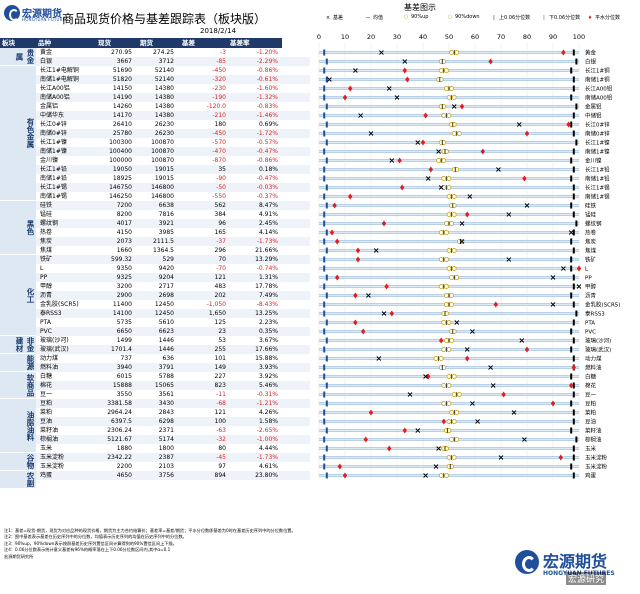 This screenshot has width=640, height=594. I want to click on table-row: 玉米 1880 1800 80 4.44%, so click(173, 448).